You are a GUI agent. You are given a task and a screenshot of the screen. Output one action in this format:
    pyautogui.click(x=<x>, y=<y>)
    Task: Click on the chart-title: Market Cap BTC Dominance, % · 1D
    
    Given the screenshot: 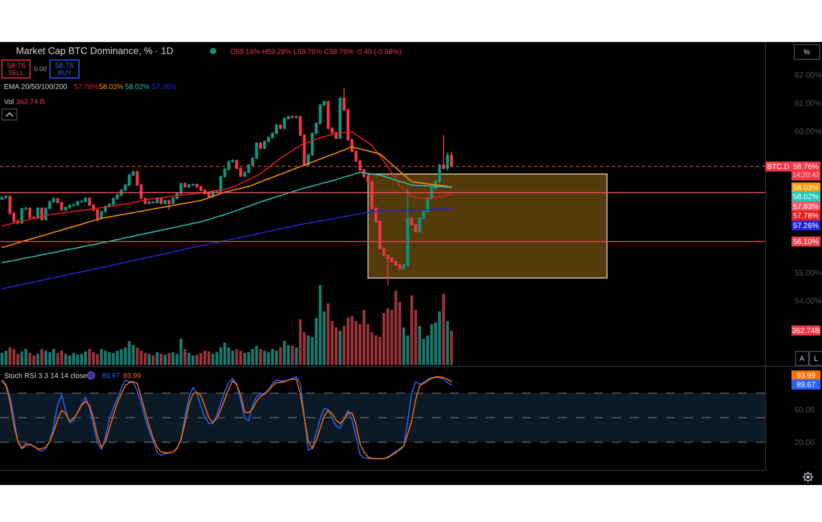 What is the action you would take?
    pyautogui.click(x=95, y=51)
    